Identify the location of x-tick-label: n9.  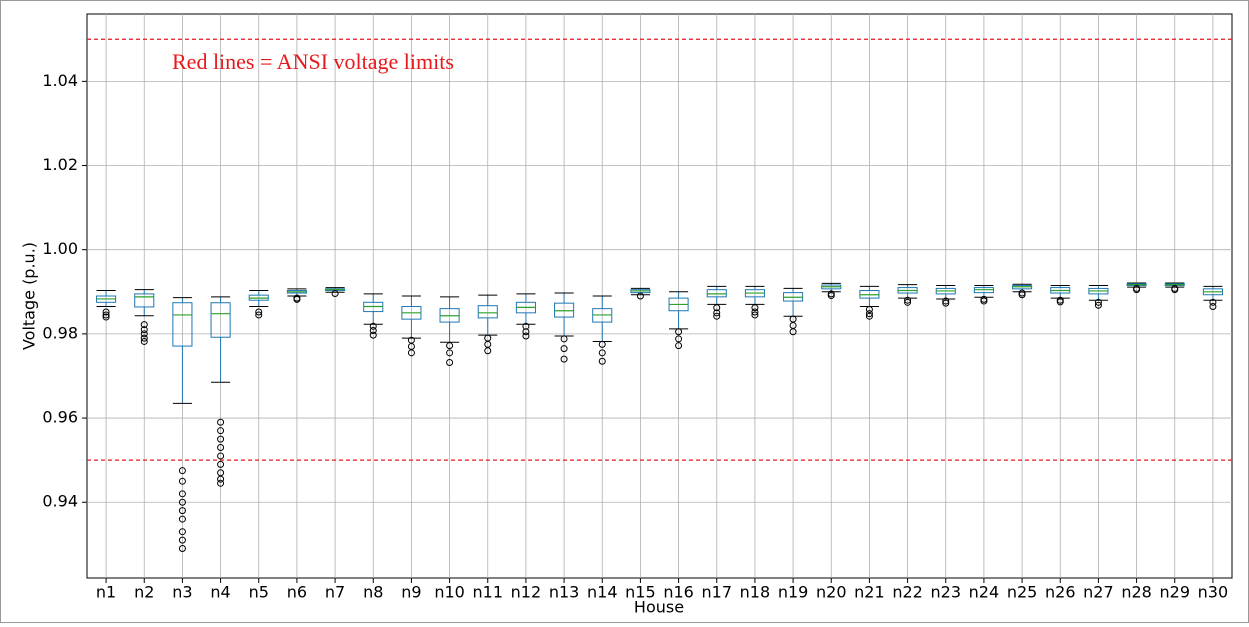
(411, 592).